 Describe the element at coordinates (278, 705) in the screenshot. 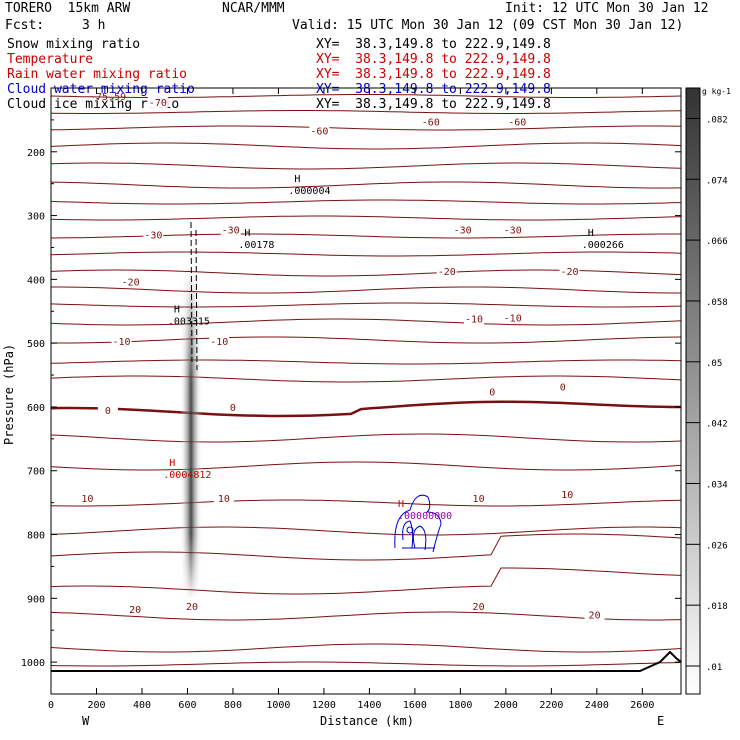

I see `x-tick-label: 1000` at that location.